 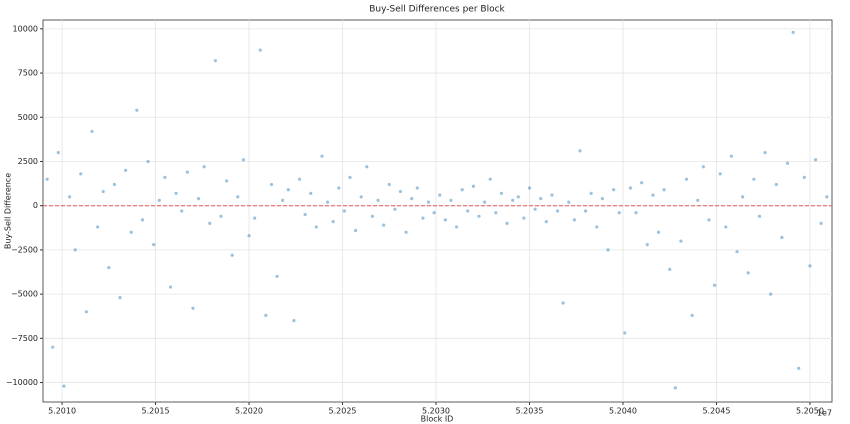 What do you see at coordinates (156, 411) in the screenshot?
I see `x-tick-label: 5.2015` at bounding box center [156, 411].